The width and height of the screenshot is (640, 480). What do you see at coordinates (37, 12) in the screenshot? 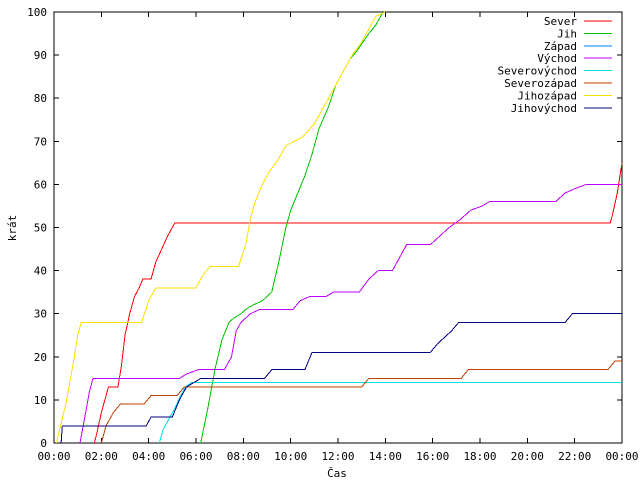
I see `y-tick-label: 100` at bounding box center [37, 12].